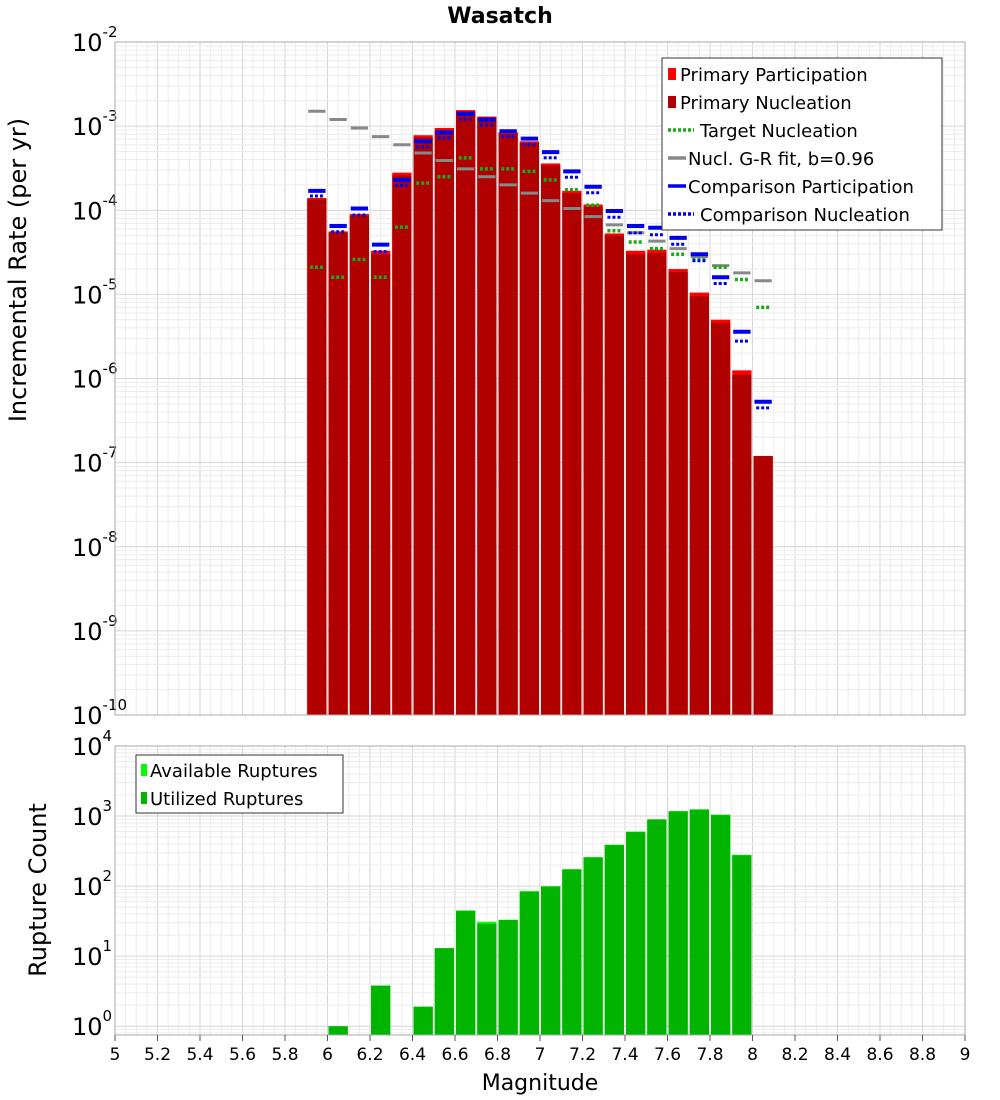 The width and height of the screenshot is (1000, 1100). I want to click on legend-label: Target Nucleation, so click(778, 131).